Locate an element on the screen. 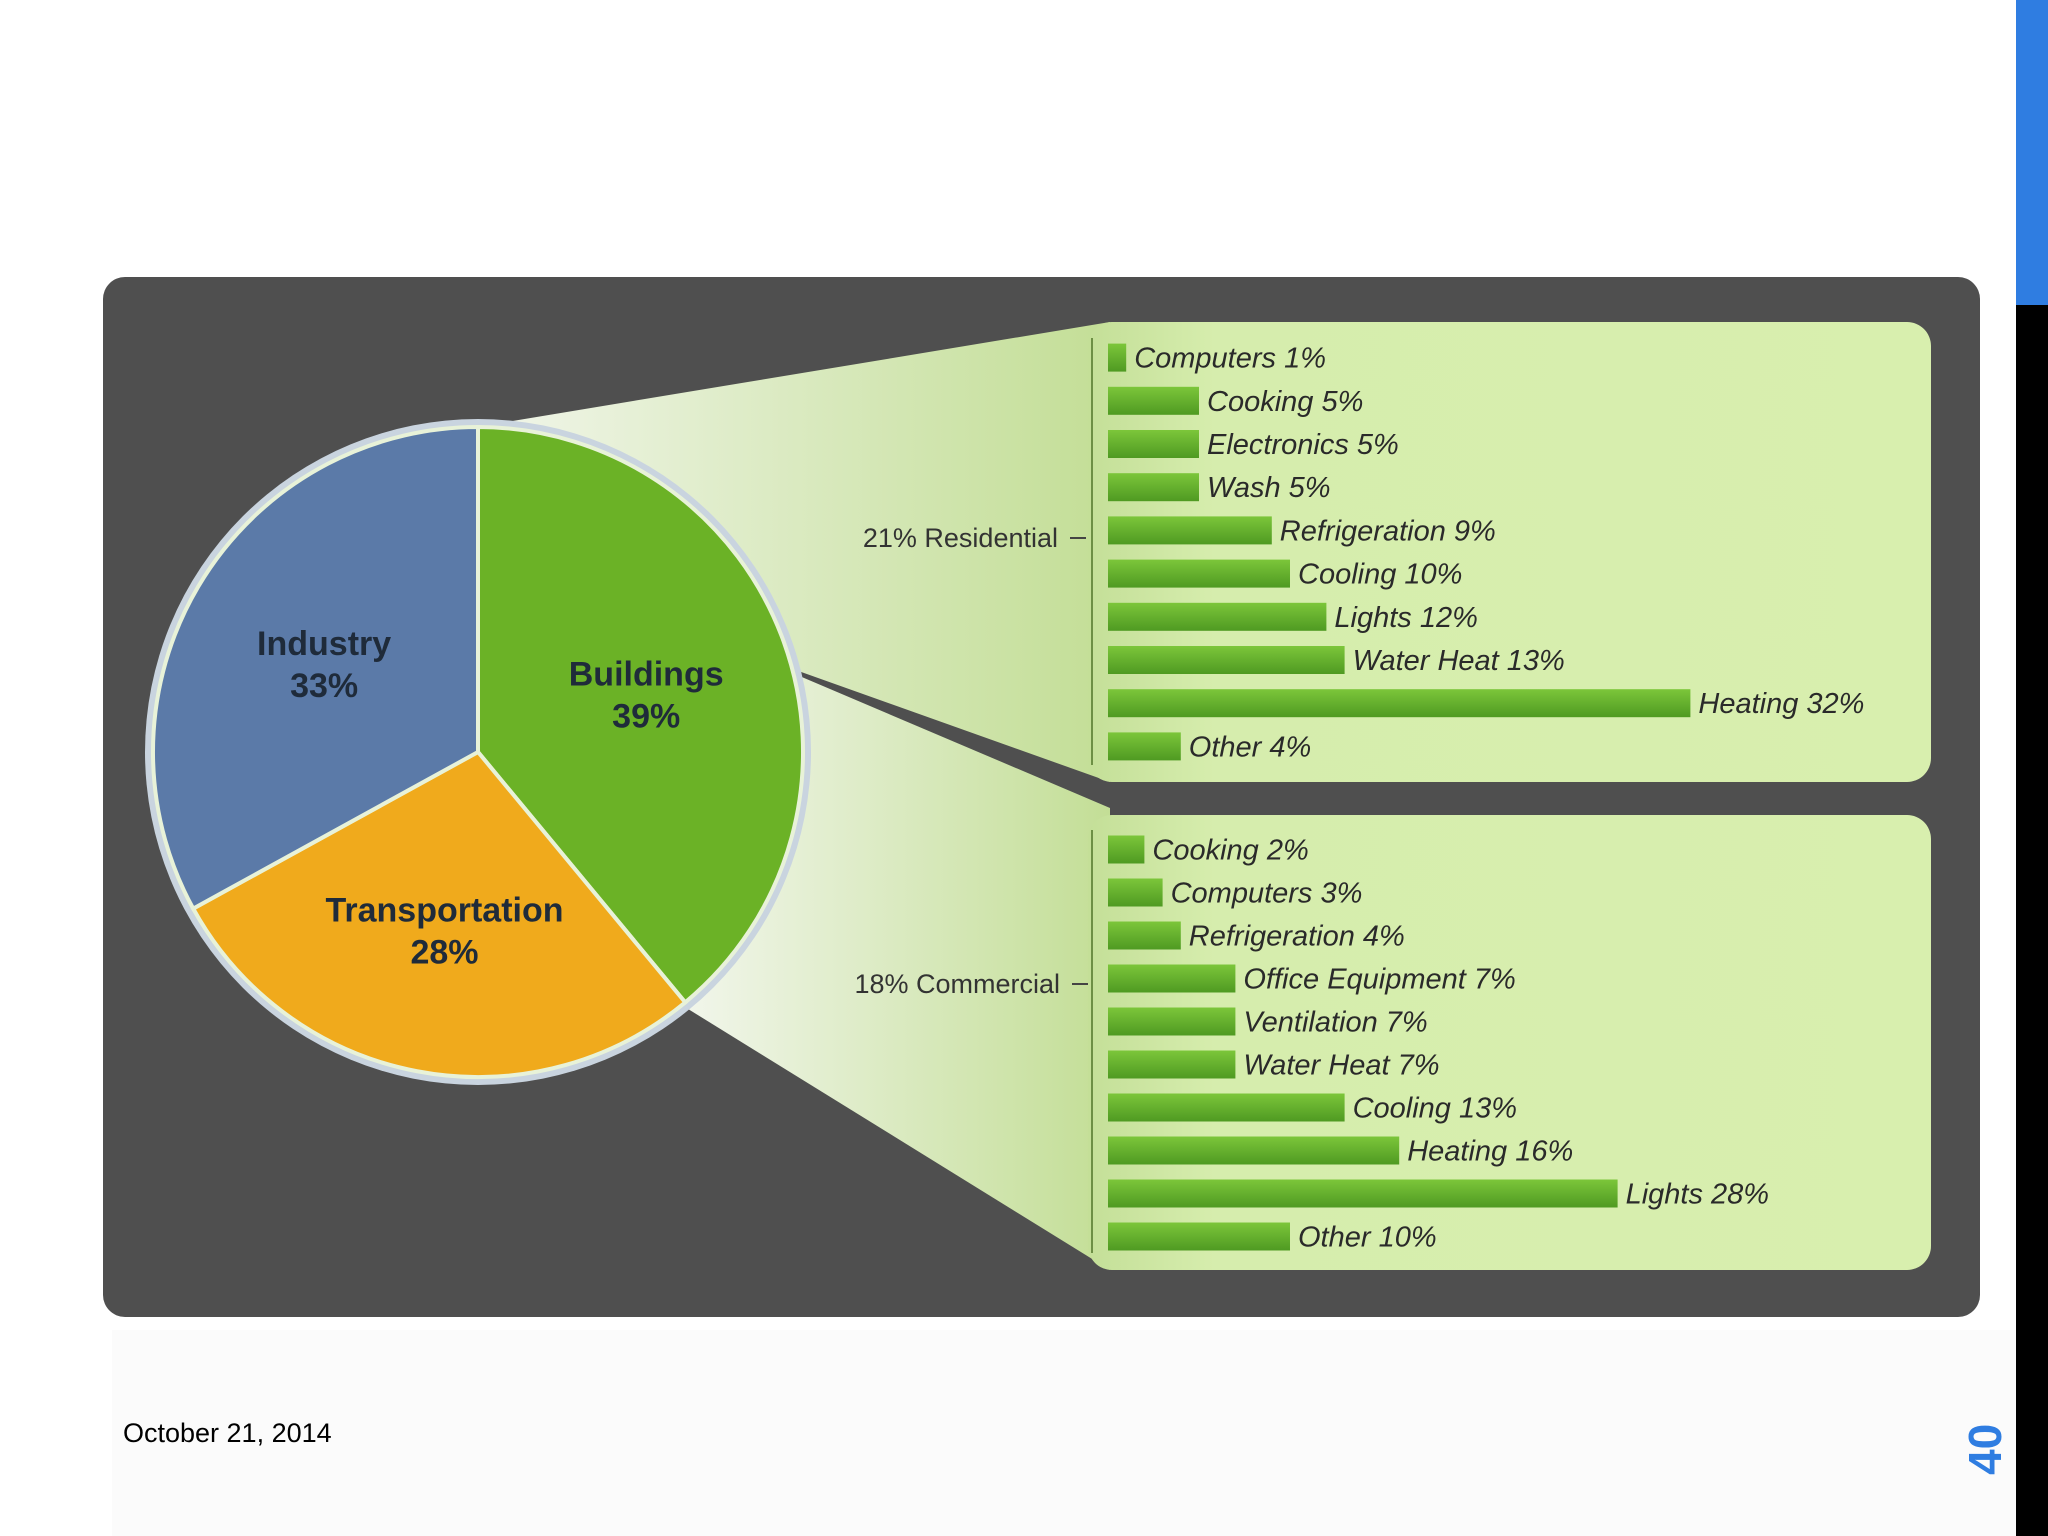 This screenshot has height=1536, width=2048. bar-label: Water Heat 13% is located at coordinates (1459, 661).